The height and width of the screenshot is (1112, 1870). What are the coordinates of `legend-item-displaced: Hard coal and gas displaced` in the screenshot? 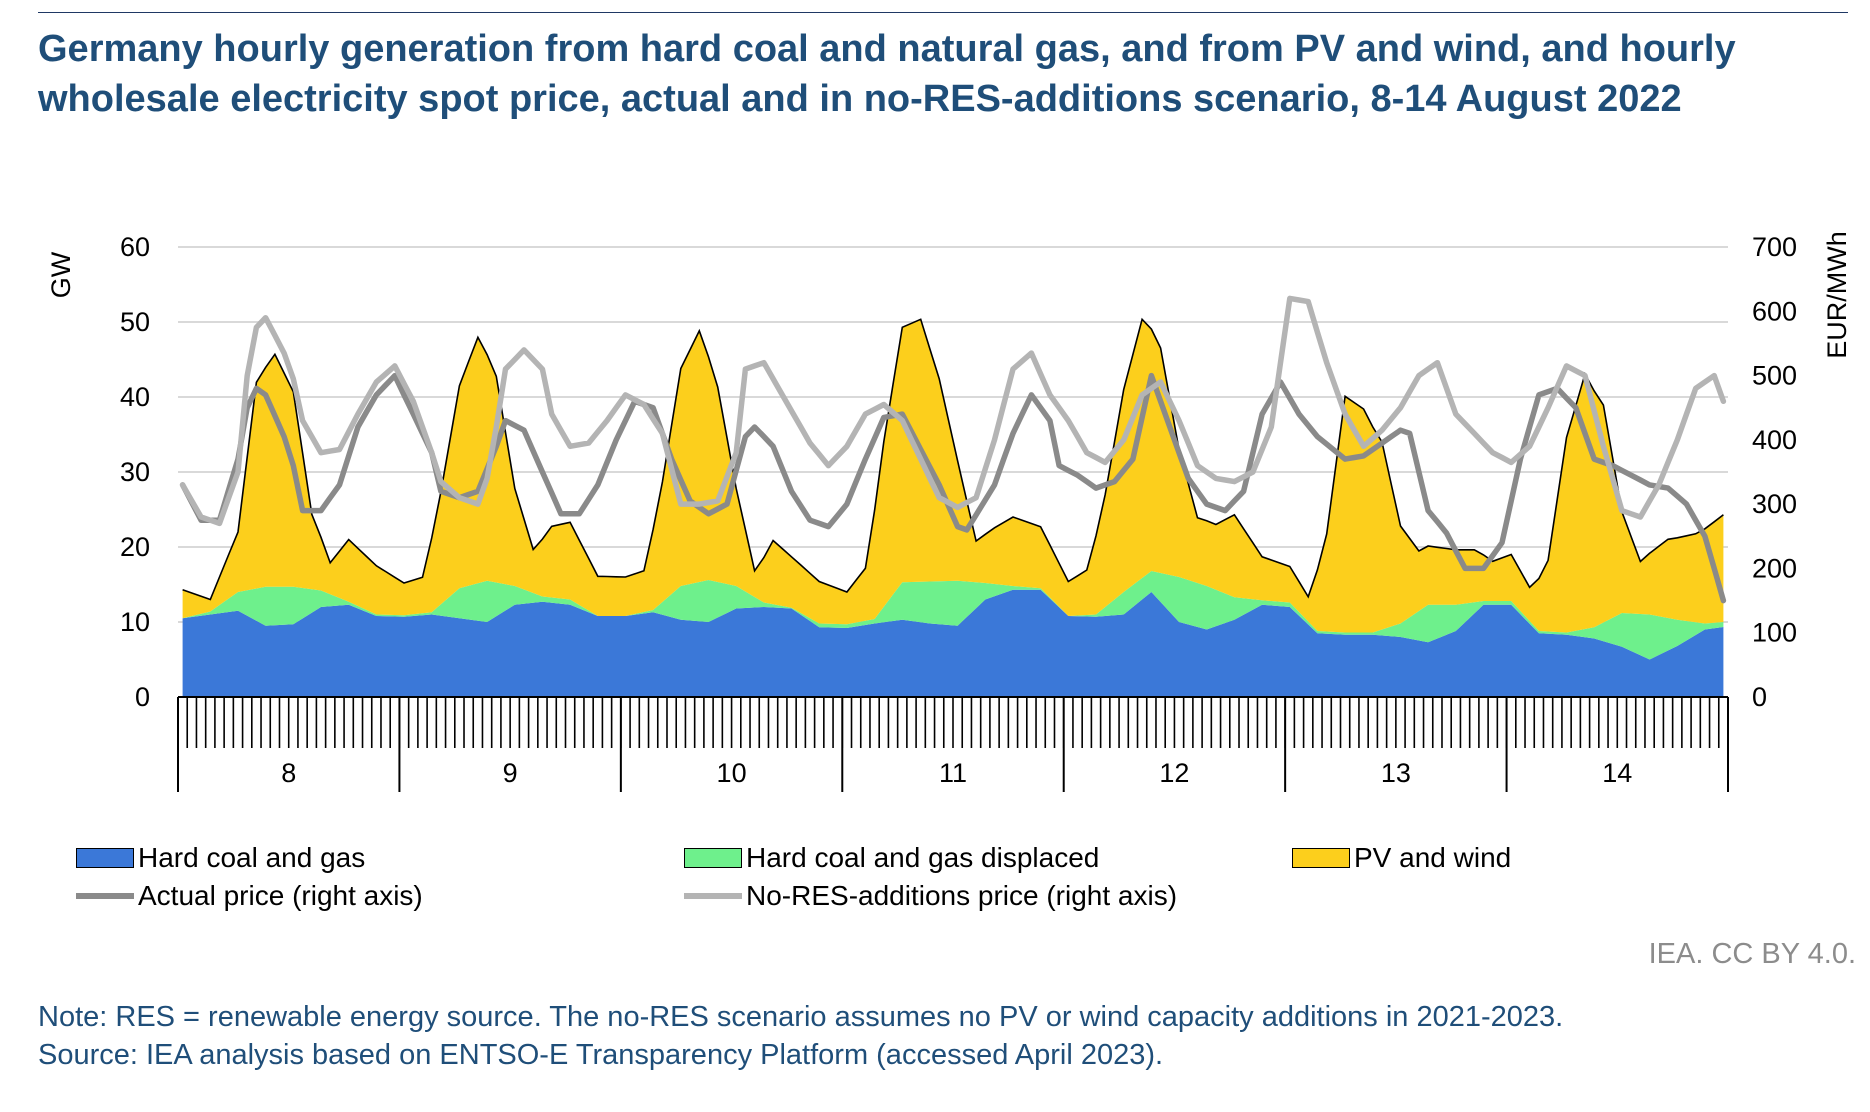 It's located at (891, 858).